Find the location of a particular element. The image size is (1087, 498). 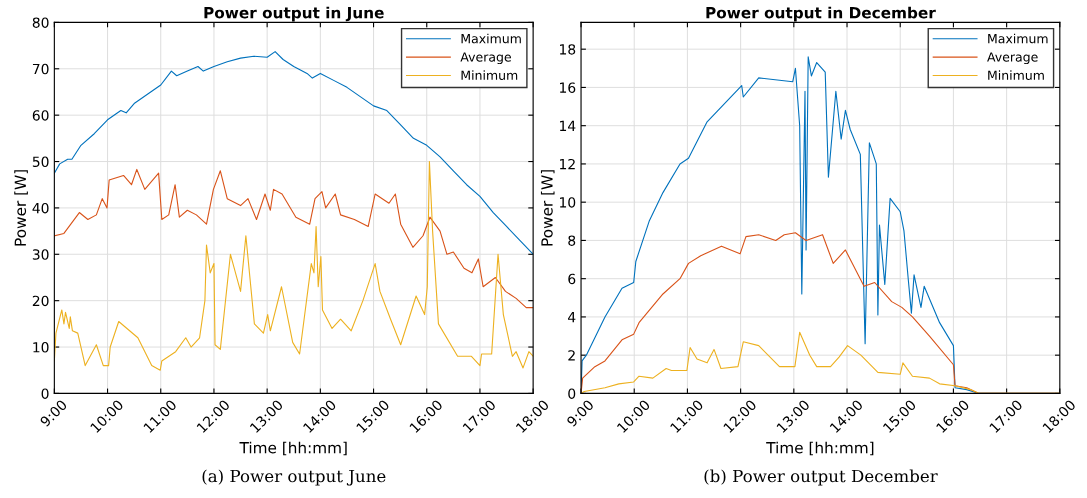

y-tick-label: 18 is located at coordinates (568, 49).